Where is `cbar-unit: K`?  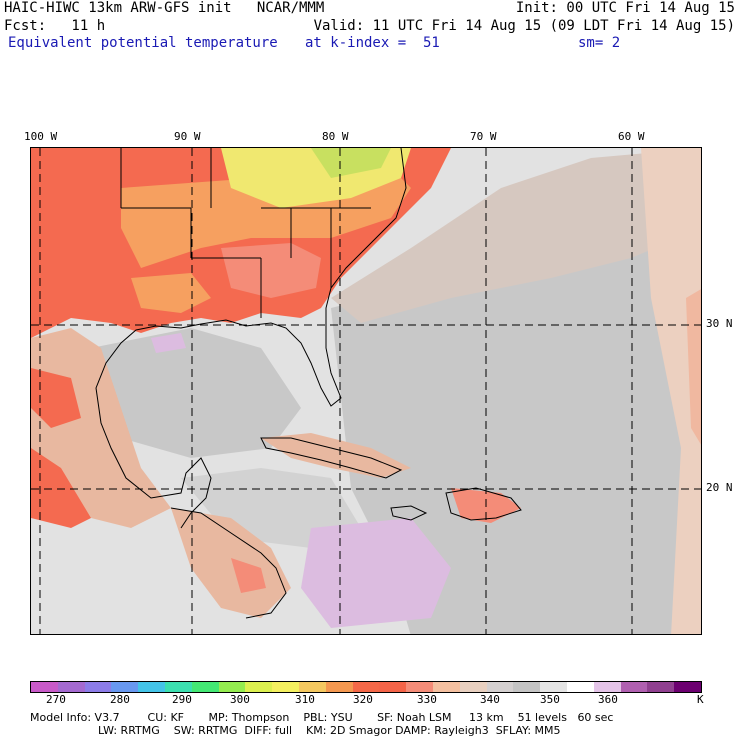
cbar-unit: K is located at coordinates (700, 699).